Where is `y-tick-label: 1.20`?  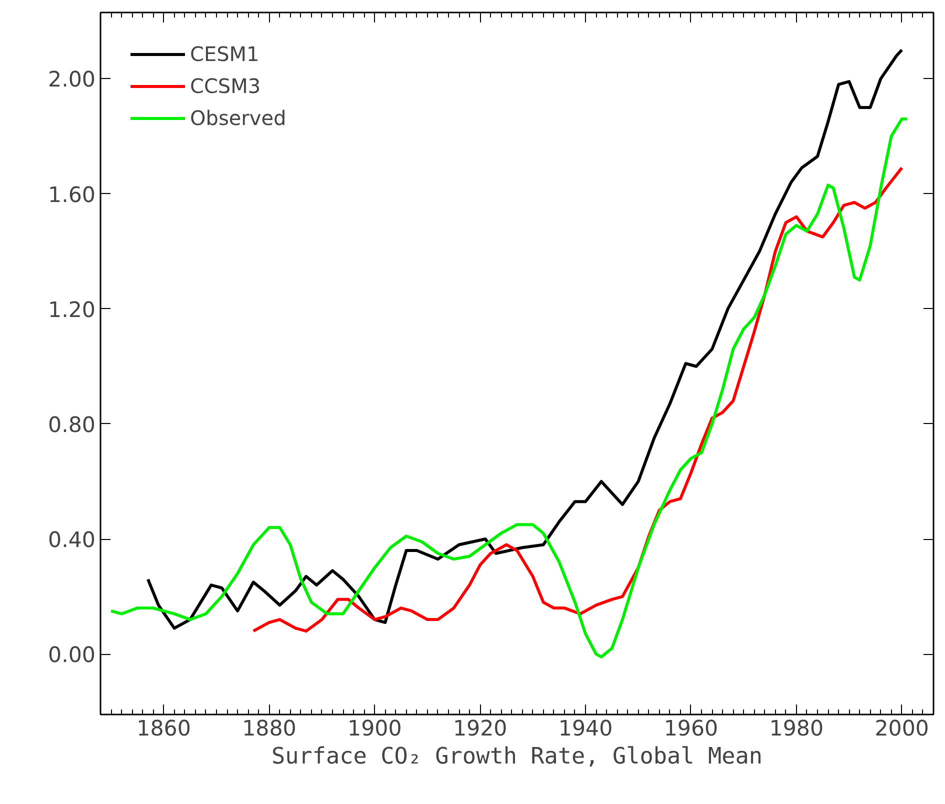
y-tick-label: 1.20 is located at coordinates (72, 310).